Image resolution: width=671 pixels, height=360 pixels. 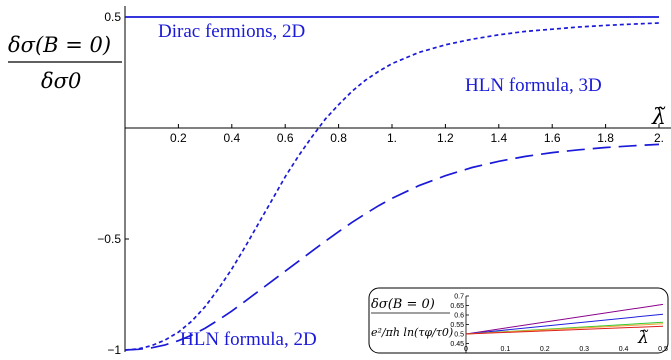 I want to click on inset-ylabel-denominator-text: e²/πh ln(τφ/τ0), so click(x=412, y=332).